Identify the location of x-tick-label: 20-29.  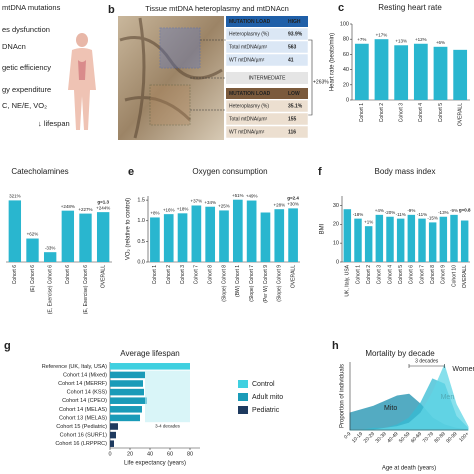
(369, 437).